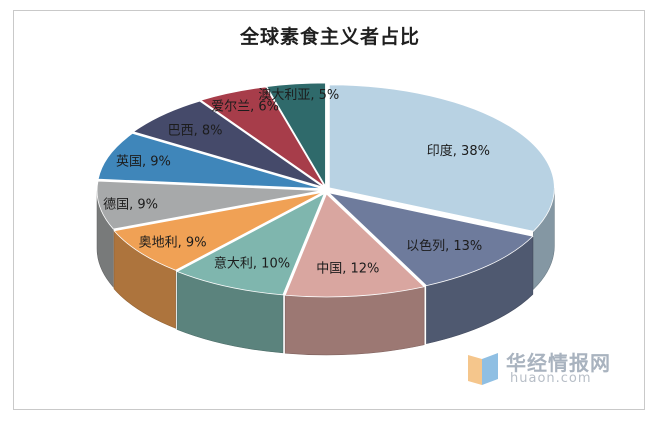  Describe the element at coordinates (329, 37) in the screenshot. I see `chart-title: 全球素食主义者占比` at that location.